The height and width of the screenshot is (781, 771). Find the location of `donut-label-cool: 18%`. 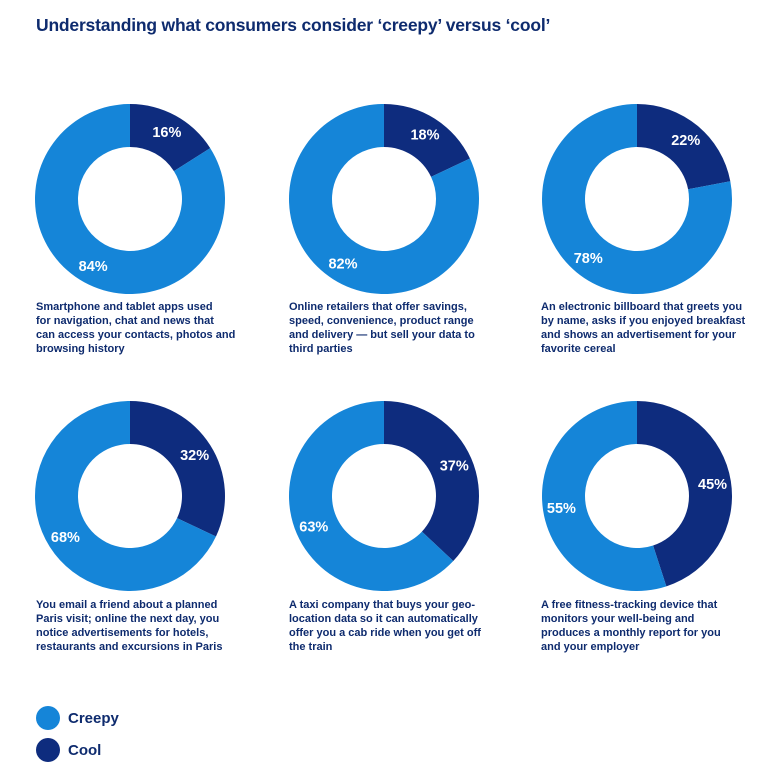

donut-label-cool: 18% is located at coordinates (424, 135).